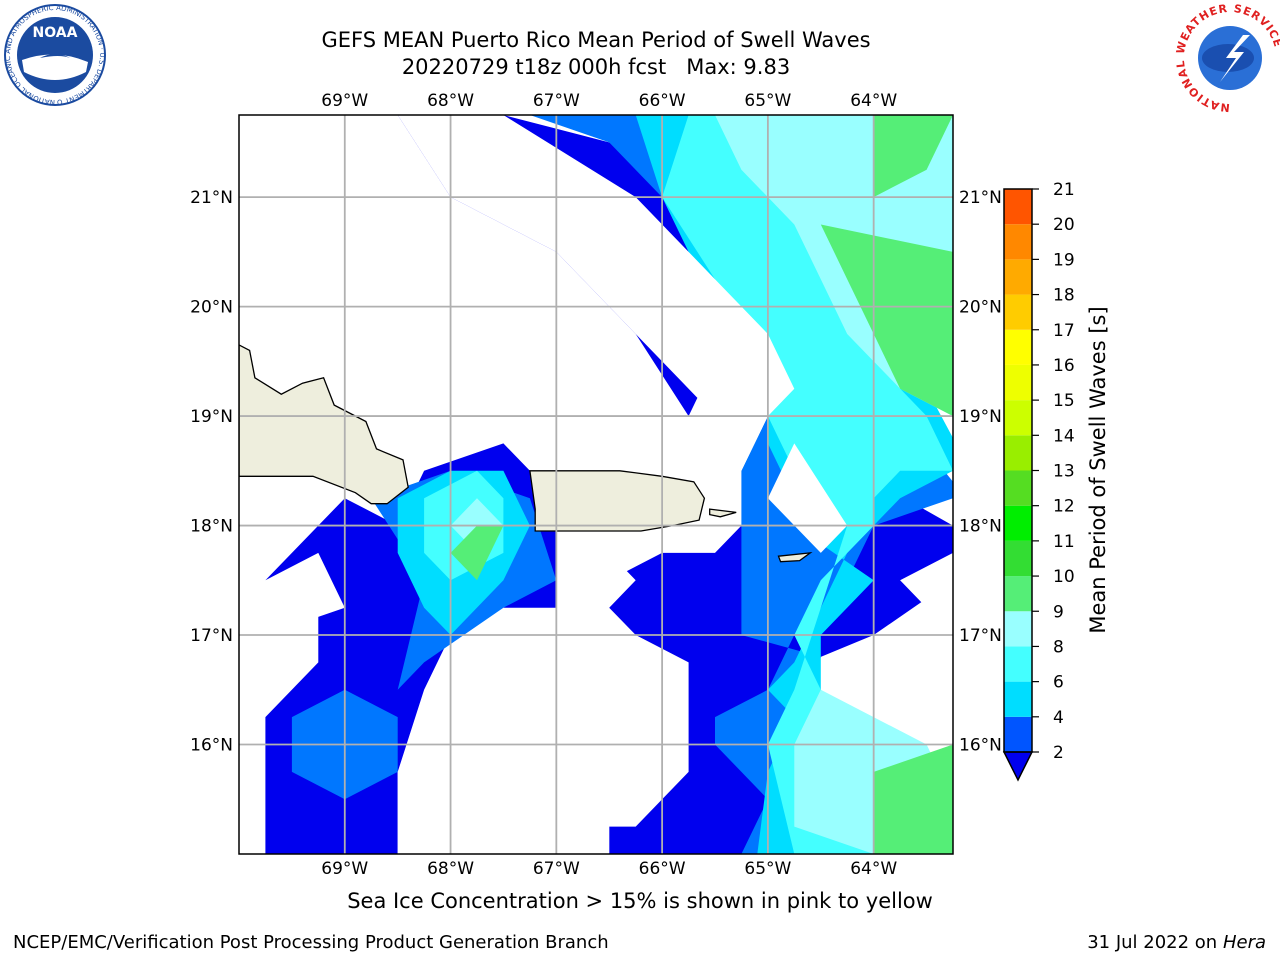 This screenshot has width=1280, height=960. What do you see at coordinates (662, 869) in the screenshot?
I see `lon-tick-label-bottom: 66°W` at bounding box center [662, 869].